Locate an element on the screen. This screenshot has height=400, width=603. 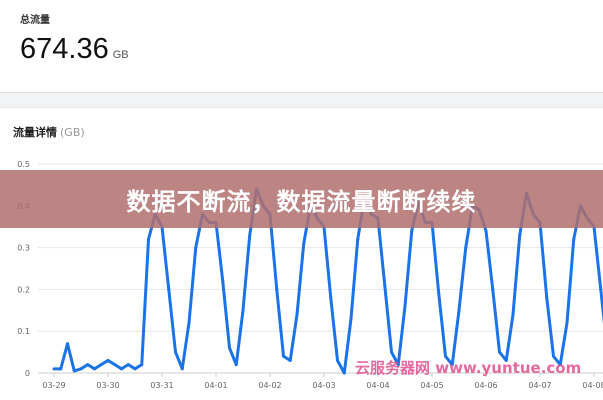
traffic-detail-title: 流量详情 (GB) is located at coordinates (49, 132).